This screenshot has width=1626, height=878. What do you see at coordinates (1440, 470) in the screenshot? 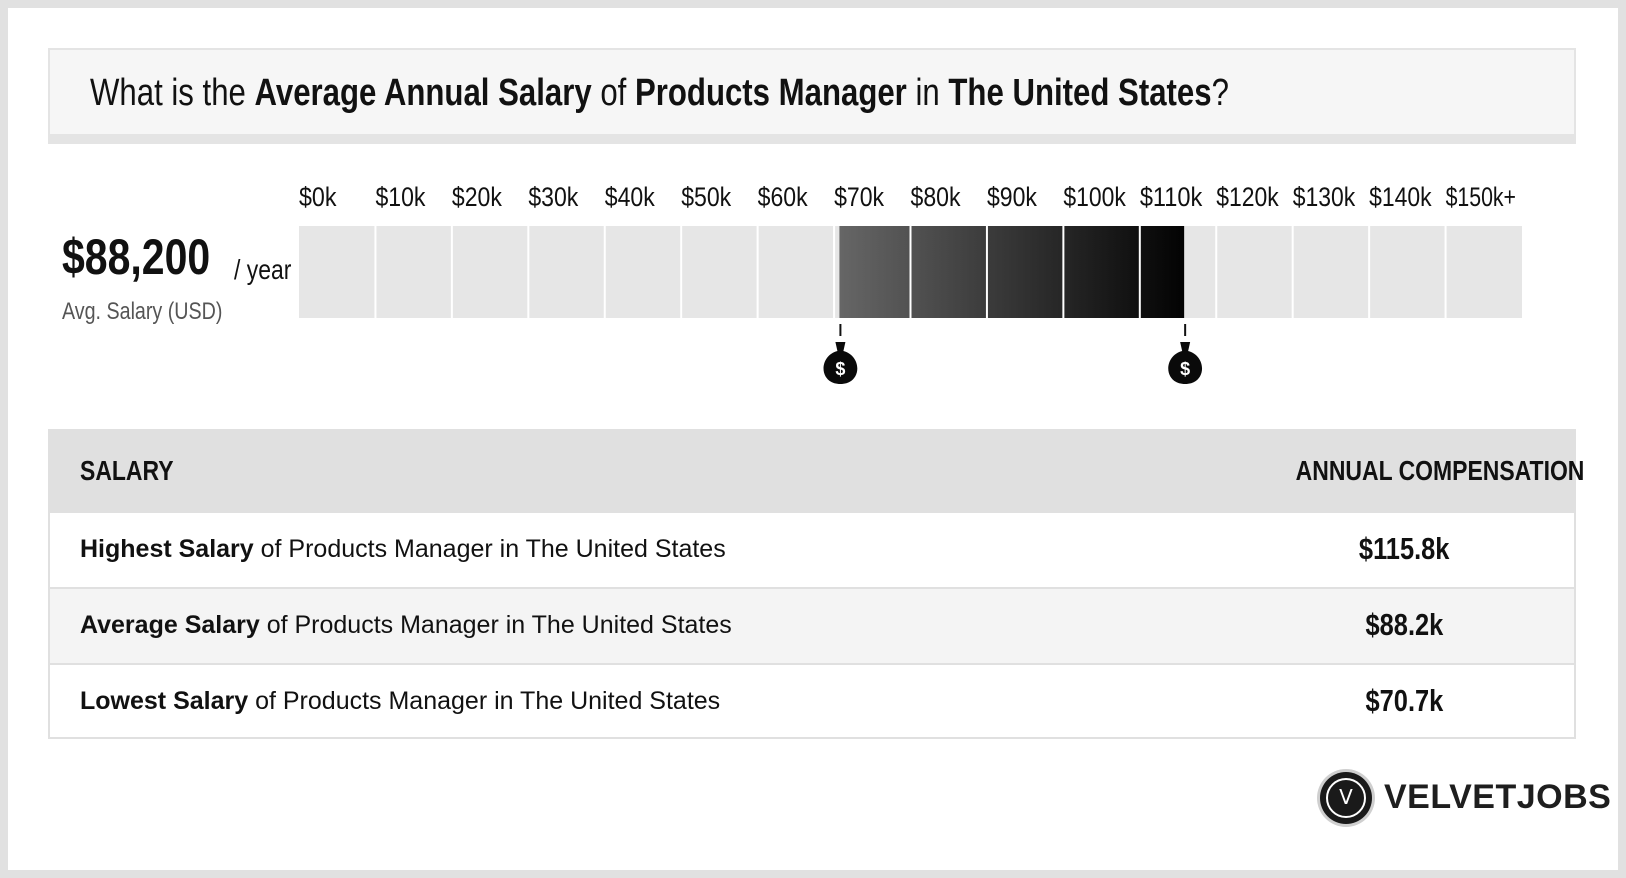
I see `header-compensation: ANNUAL COMPENSATION` at bounding box center [1440, 470].